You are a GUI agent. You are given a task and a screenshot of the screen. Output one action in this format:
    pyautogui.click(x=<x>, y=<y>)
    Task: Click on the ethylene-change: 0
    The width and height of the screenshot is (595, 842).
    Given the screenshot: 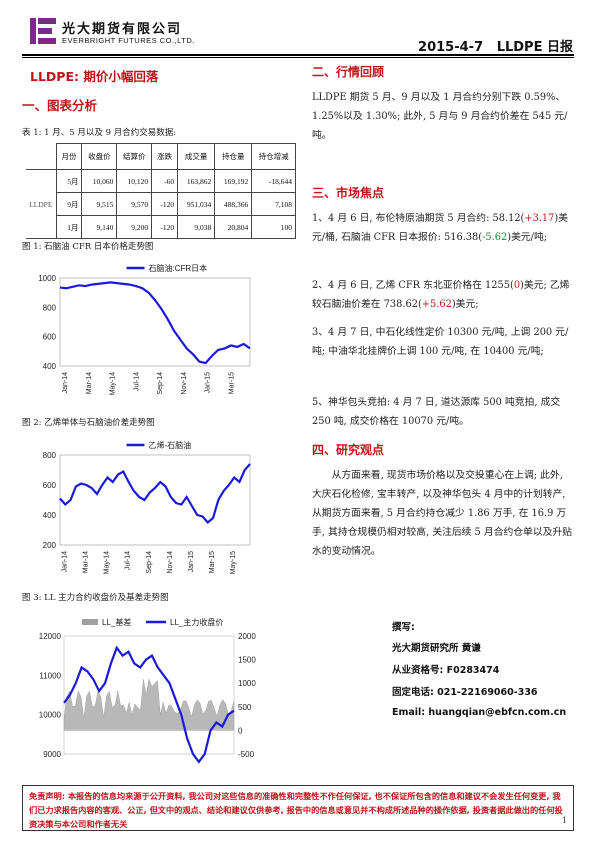 What is the action you would take?
    pyautogui.click(x=517, y=285)
    